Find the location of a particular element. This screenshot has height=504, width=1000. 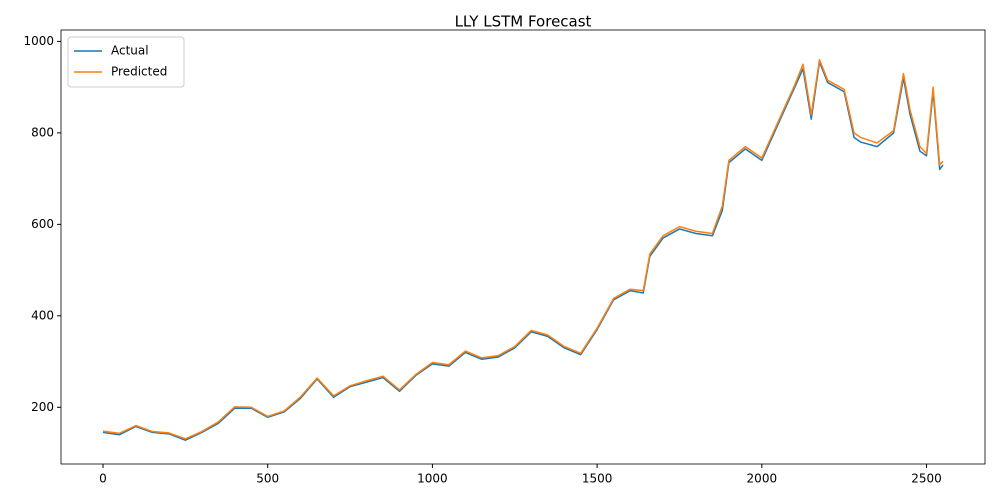

y-tick-label: 200 is located at coordinates (42, 407).